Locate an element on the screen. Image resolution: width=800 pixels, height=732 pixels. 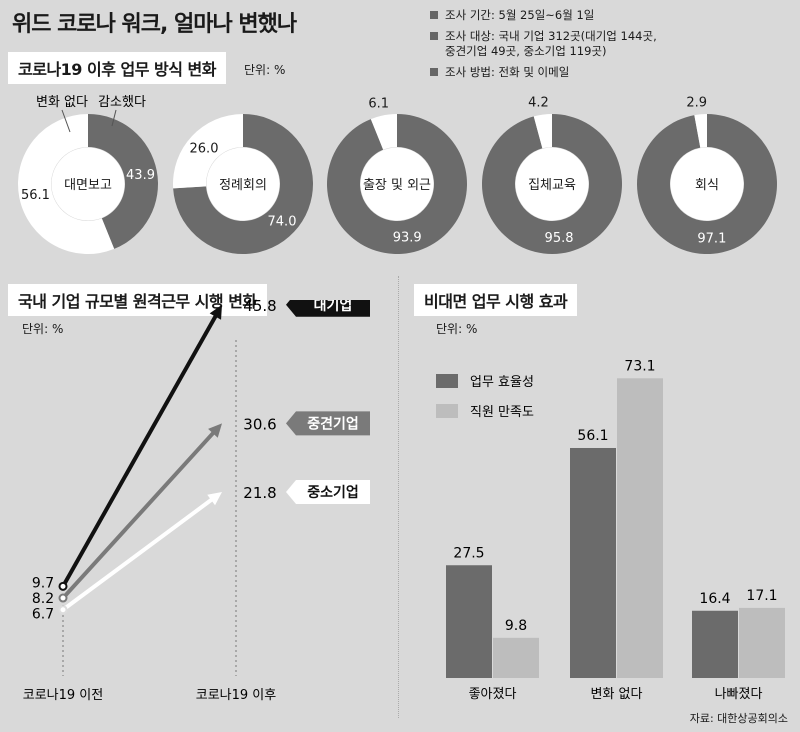
donut-value-no-change: 6.1 is located at coordinates (378, 103).